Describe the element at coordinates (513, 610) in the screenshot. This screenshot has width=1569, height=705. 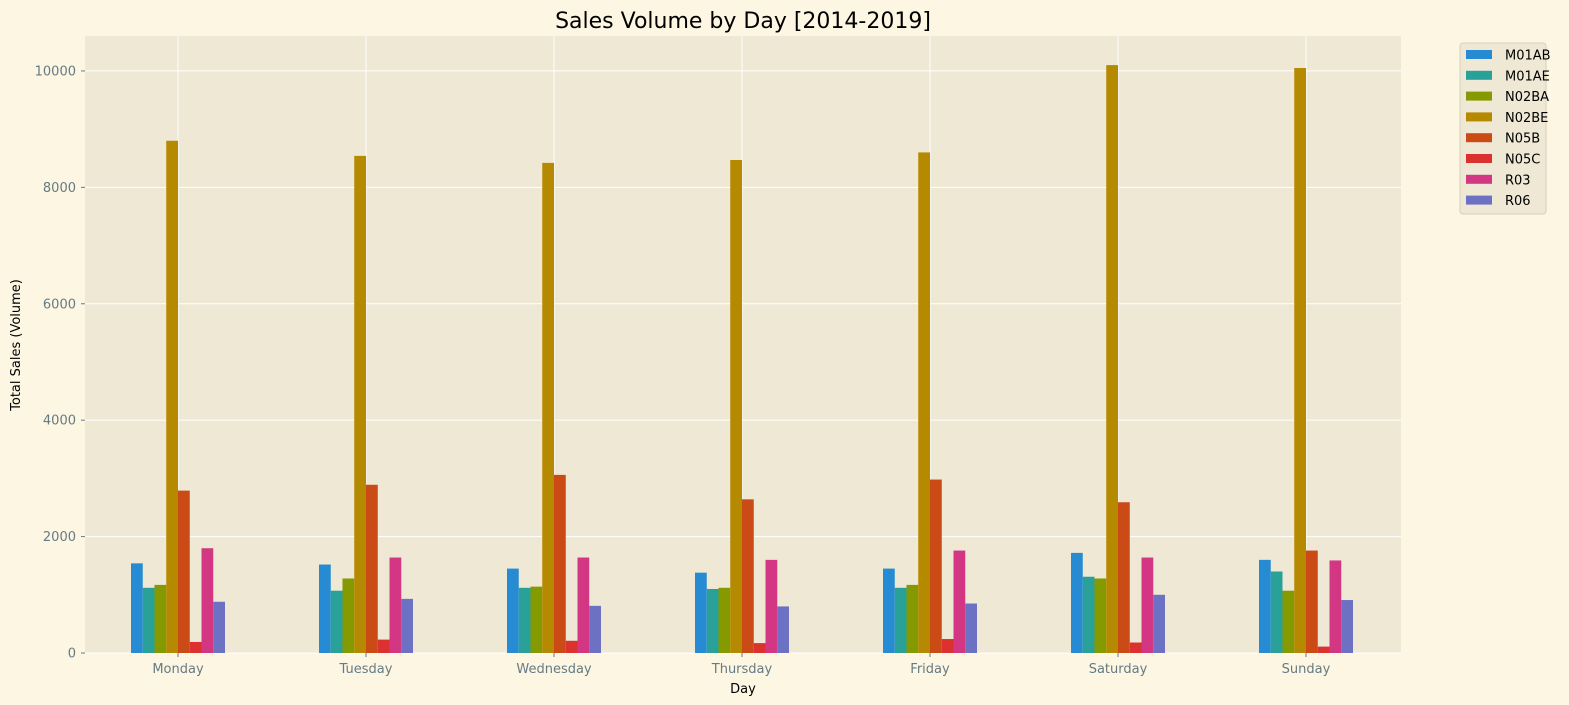
I see `bar-m01ab-wednesday` at that location.